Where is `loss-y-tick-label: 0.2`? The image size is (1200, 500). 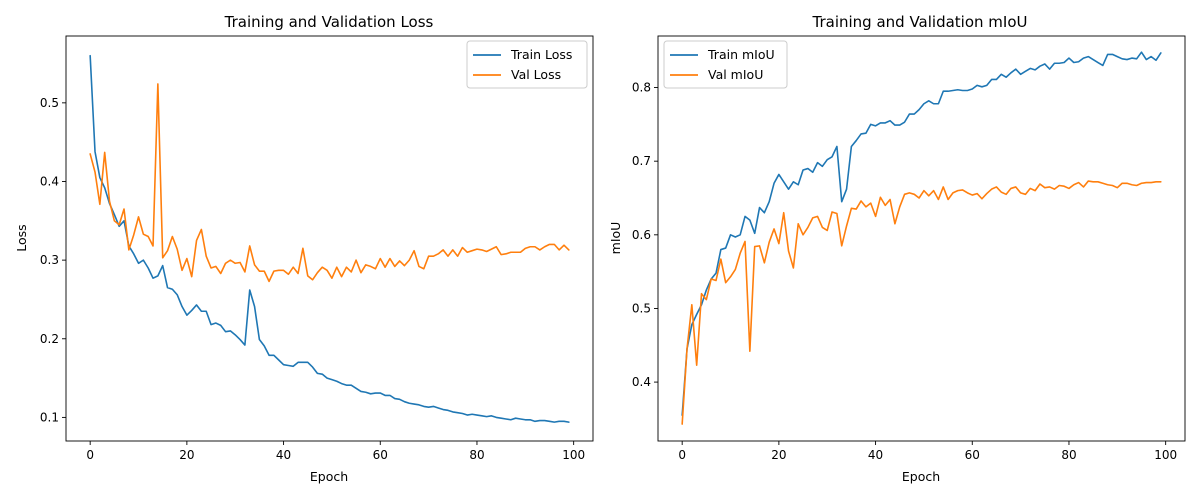
loss-y-tick-label: 0.2 is located at coordinates (49, 339).